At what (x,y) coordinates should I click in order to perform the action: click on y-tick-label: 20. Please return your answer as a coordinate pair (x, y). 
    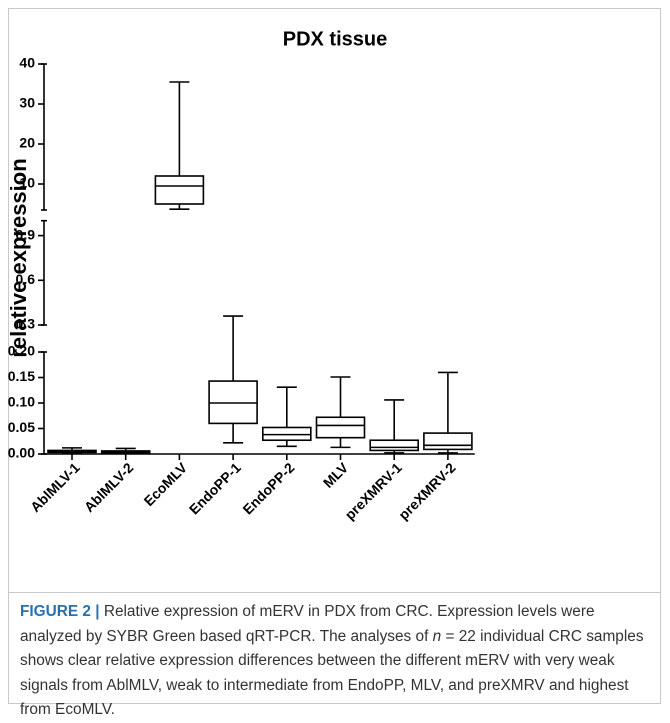
    Looking at the image, I should click on (27, 143).